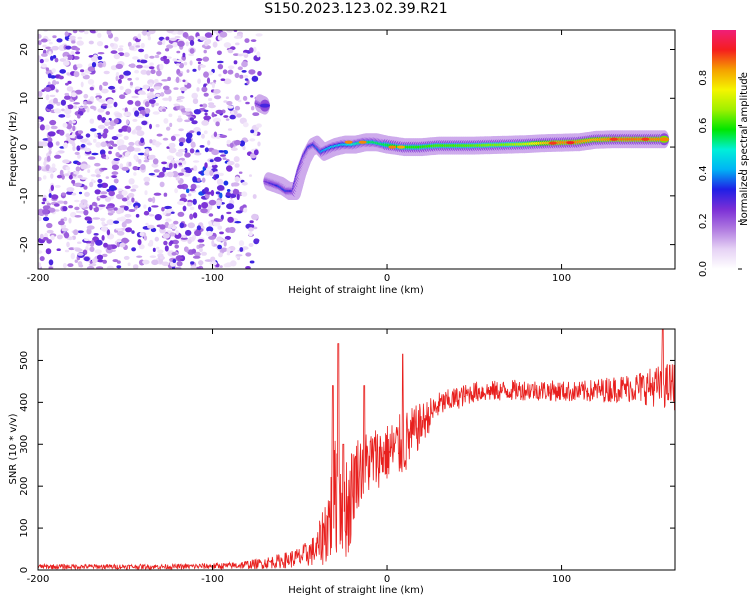 The width and height of the screenshot is (750, 600). I want to click on colorbar-label: Normalized spectral amplitude, so click(744, 149).